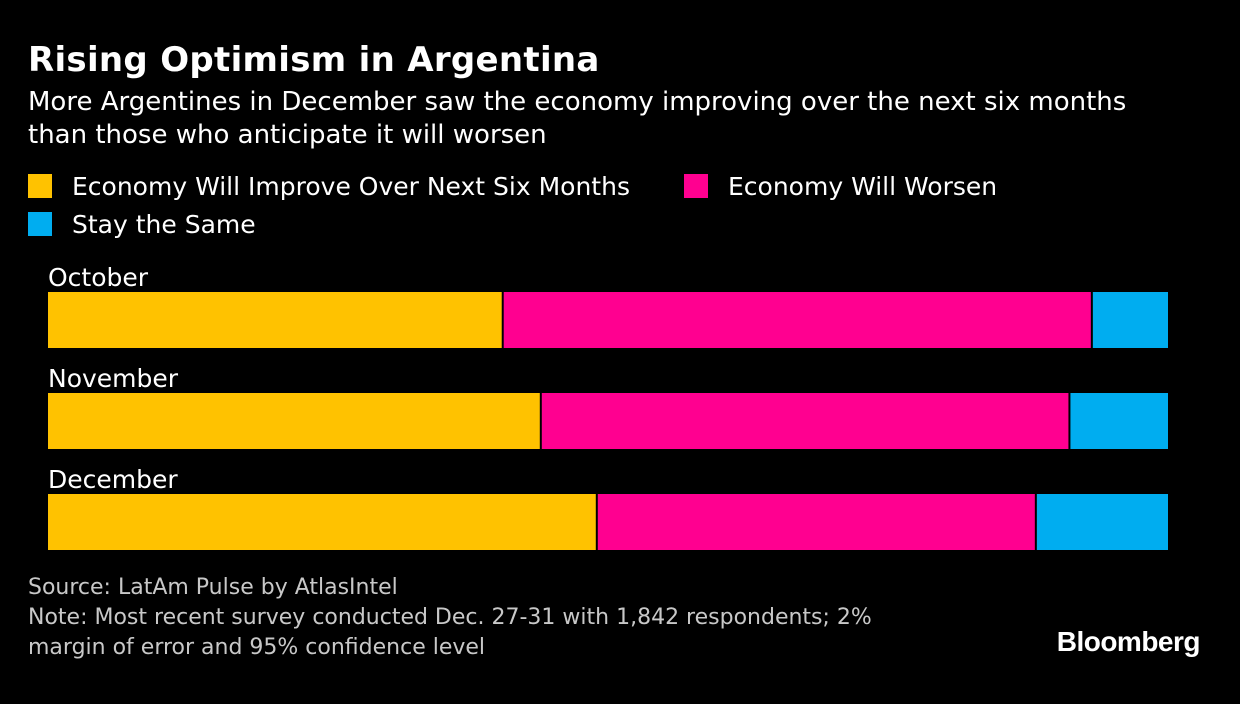 The width and height of the screenshot is (1240, 704). Describe the element at coordinates (696, 186) in the screenshot. I see `legend-swatch-worsen` at that location.